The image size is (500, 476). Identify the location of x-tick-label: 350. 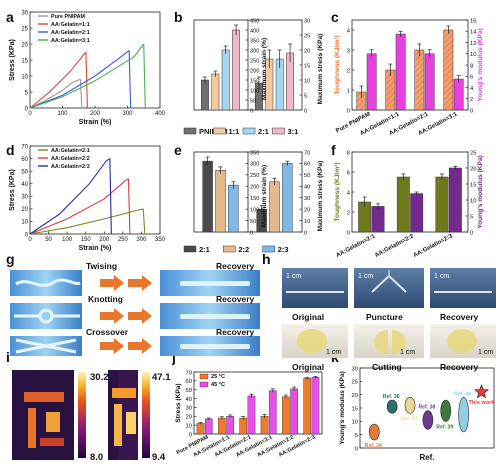
(160, 240).